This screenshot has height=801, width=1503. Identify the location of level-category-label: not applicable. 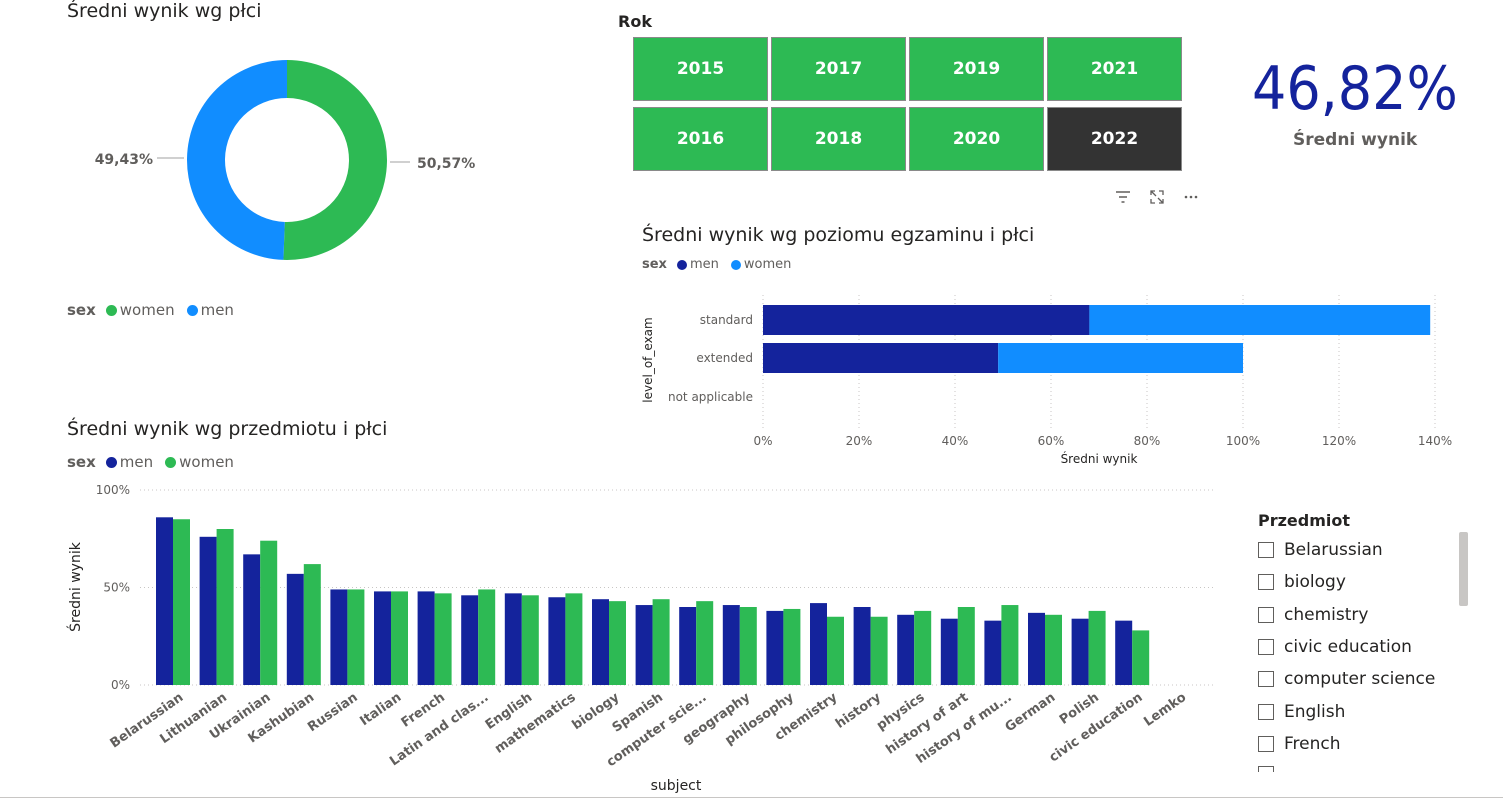
(710, 397).